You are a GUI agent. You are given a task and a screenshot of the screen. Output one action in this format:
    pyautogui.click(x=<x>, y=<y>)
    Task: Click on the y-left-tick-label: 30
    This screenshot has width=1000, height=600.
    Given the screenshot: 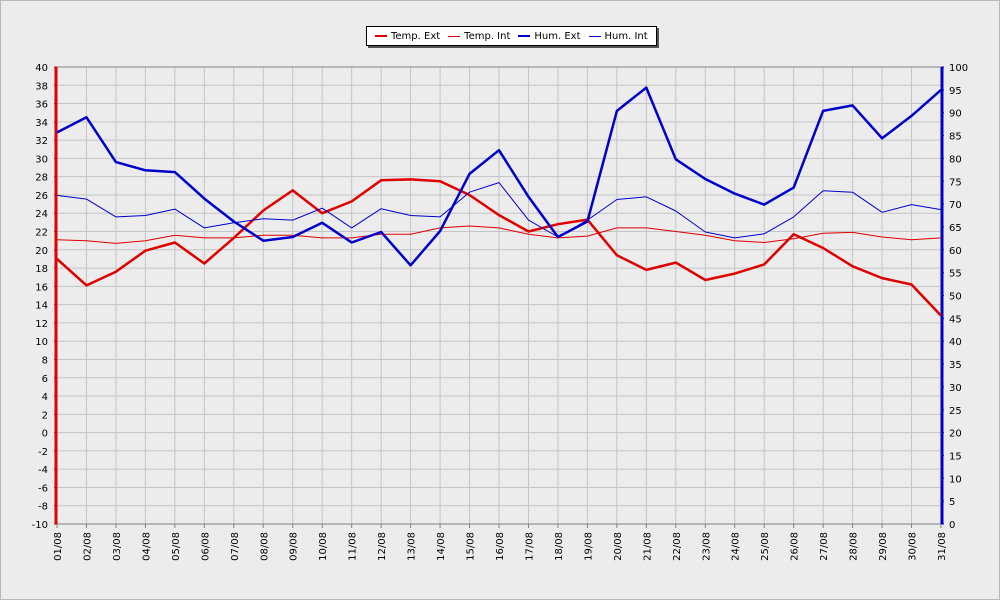 What is the action you would take?
    pyautogui.click(x=41, y=159)
    